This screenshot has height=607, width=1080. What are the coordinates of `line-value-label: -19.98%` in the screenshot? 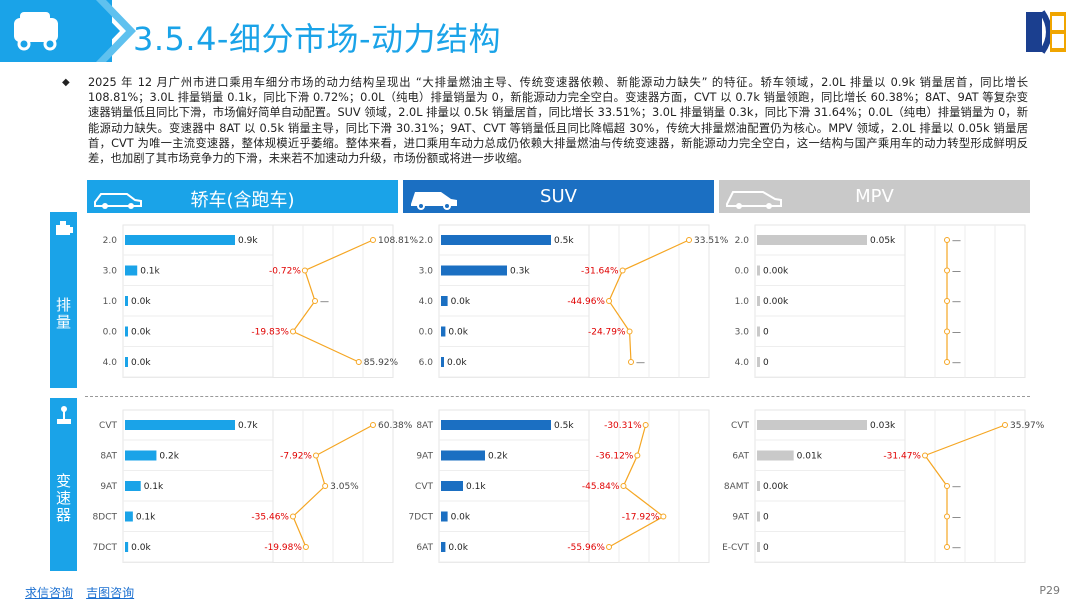 It's located at (283, 548).